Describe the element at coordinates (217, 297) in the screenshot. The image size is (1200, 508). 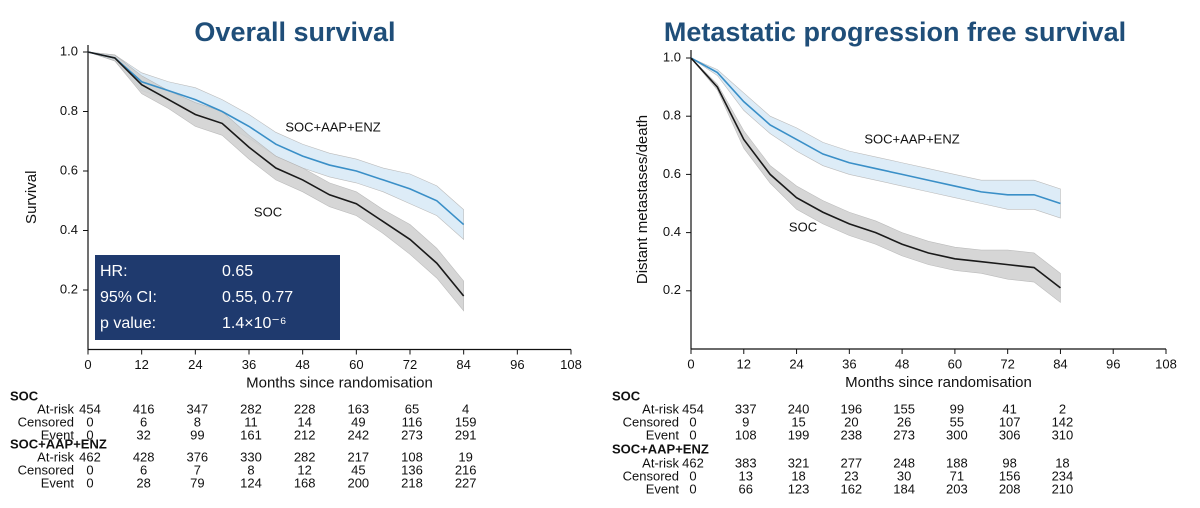
I see `stats-box` at that location.